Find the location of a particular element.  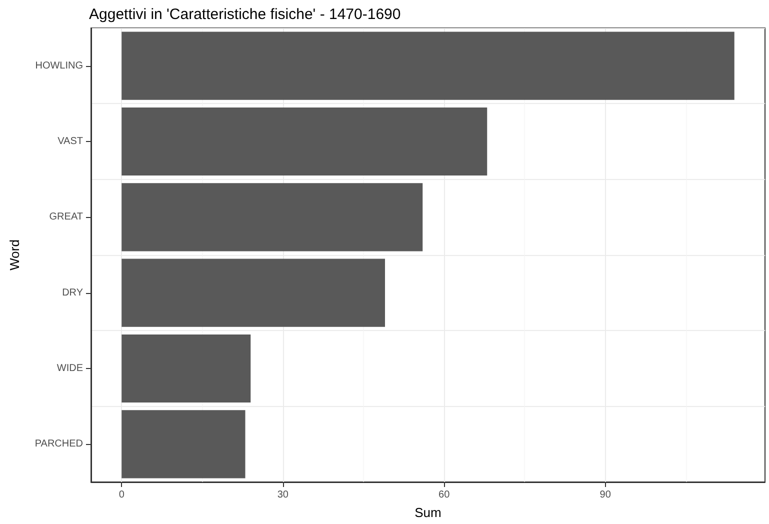

x-tick-label: 30 is located at coordinates (283, 495).